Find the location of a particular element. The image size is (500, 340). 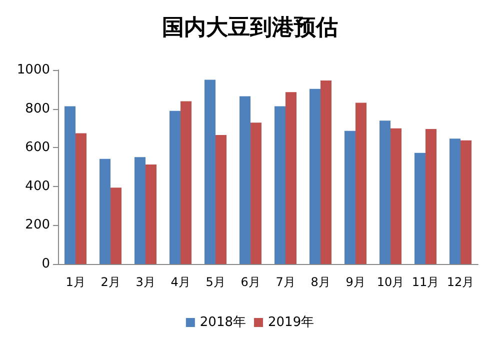

y-tick-label: 0 is located at coordinates (46, 264).